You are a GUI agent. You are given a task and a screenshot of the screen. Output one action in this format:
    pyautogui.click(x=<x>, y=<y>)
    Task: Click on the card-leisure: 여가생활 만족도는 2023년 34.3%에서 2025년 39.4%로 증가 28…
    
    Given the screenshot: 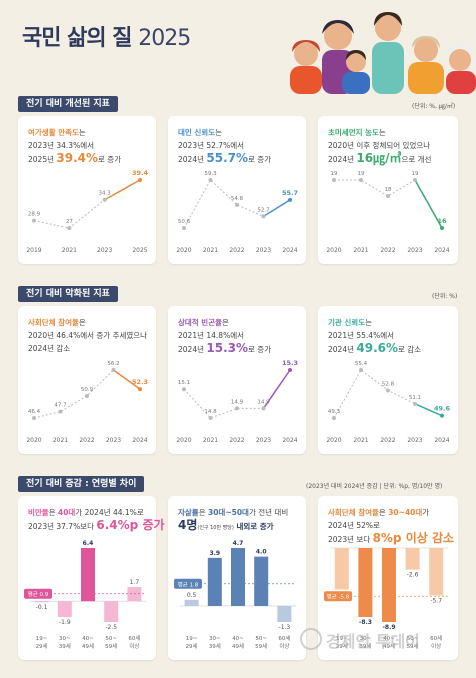 What is the action you would take?
    pyautogui.click(x=87, y=190)
    